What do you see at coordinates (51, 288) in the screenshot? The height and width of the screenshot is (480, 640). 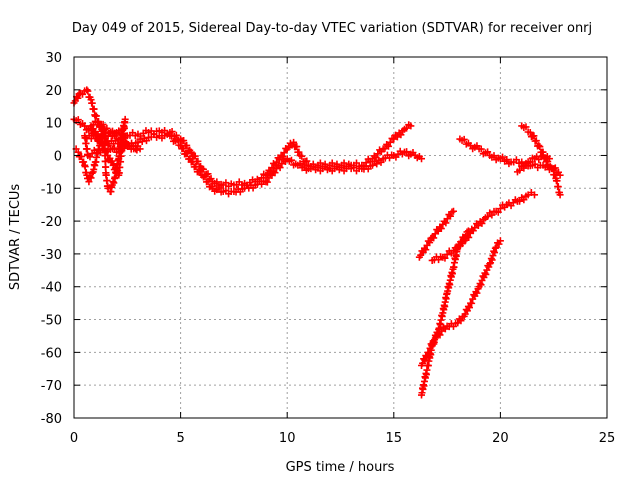 I see `y-tick-label: -40` at bounding box center [51, 288].